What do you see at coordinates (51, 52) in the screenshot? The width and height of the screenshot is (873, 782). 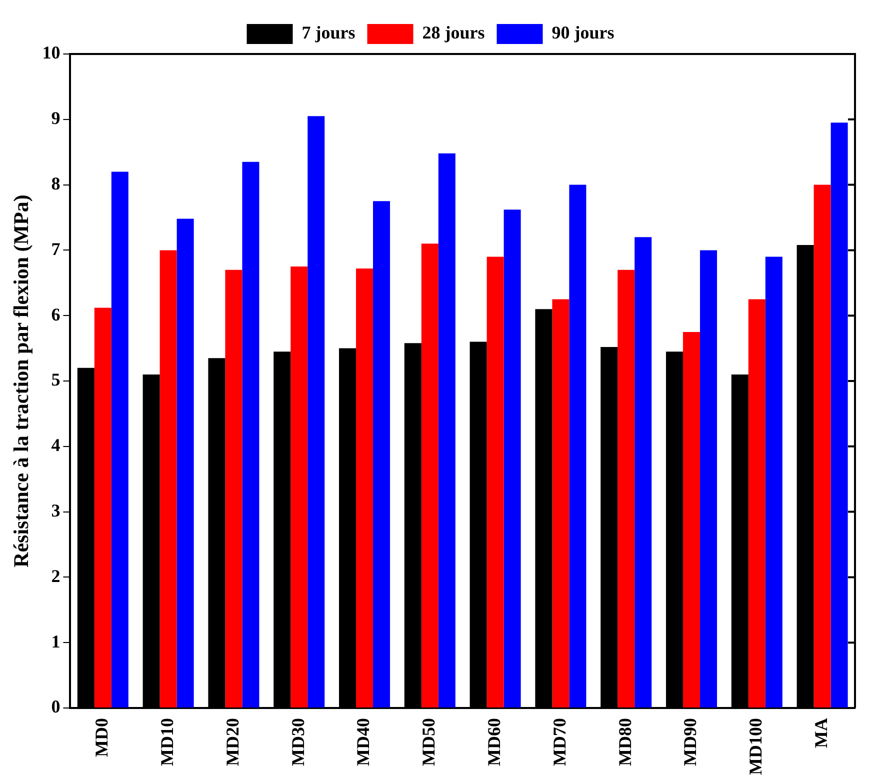 I see `y-tick-label: 10` at bounding box center [51, 52].